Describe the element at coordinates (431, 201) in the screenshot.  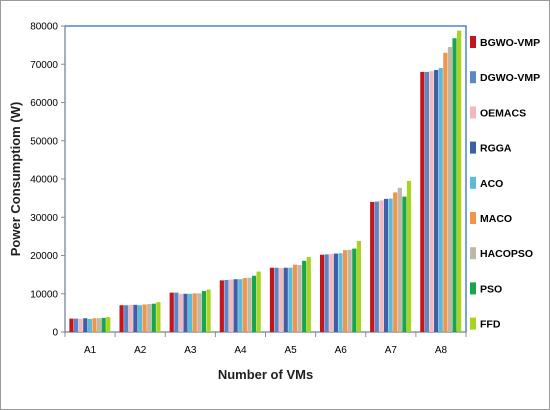
I see `bar-oemacs-a8` at that location.